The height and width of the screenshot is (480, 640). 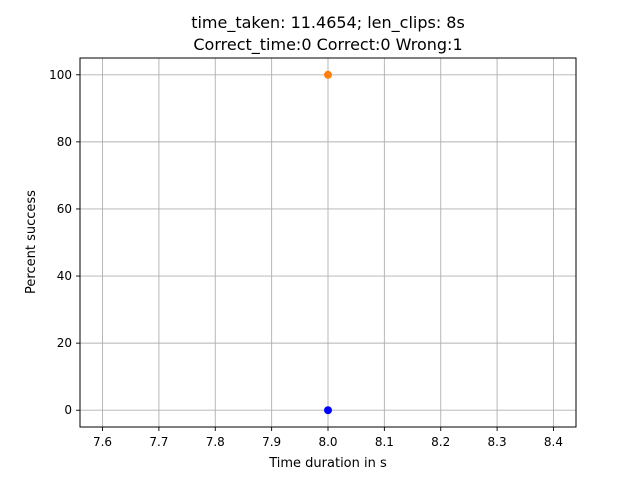 What do you see at coordinates (384, 442) in the screenshot?
I see `x-tick-label: 8.1` at bounding box center [384, 442].